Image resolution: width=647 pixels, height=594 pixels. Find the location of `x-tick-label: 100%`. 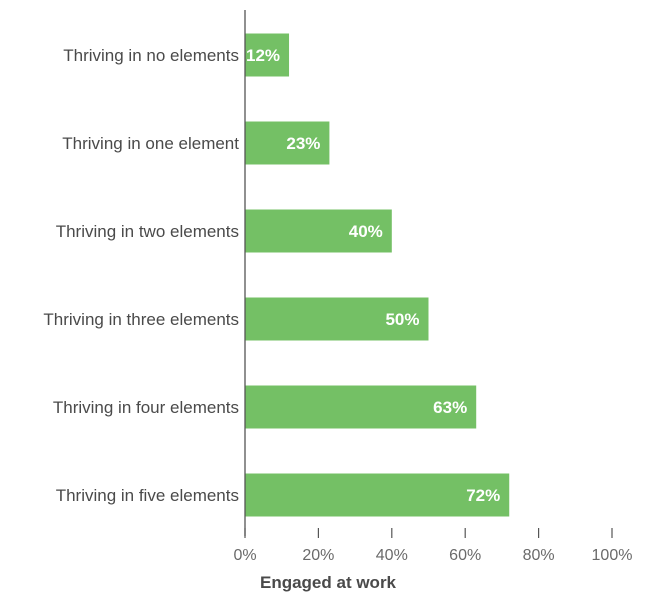

x-tick-label: 100% is located at coordinates (612, 555).